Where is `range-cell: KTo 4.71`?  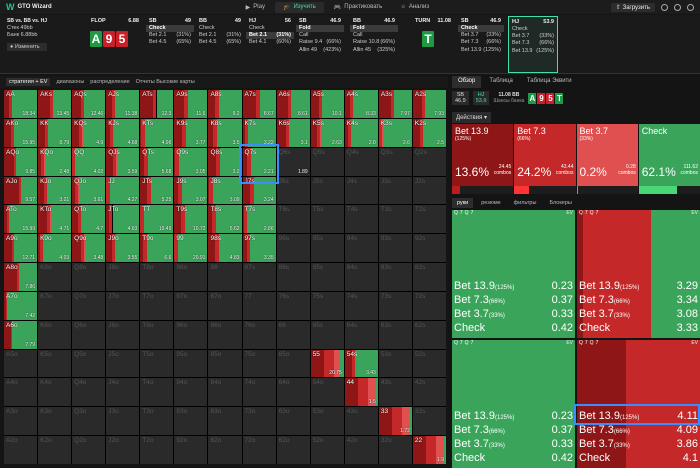
range-cell: KTo 4.71 is located at coordinates (55, 219).